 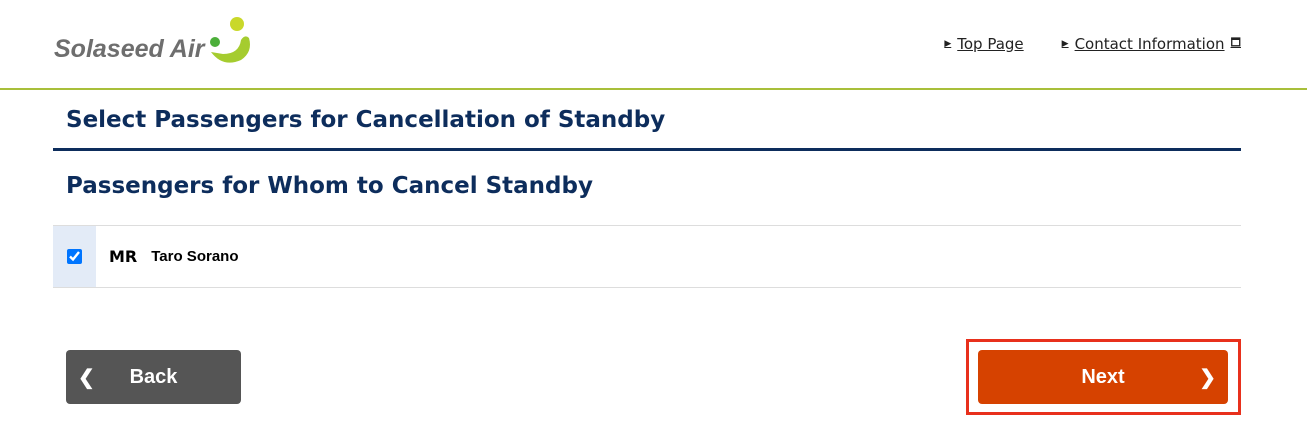 What do you see at coordinates (1151, 43) in the screenshot?
I see `contact-information-link: ▶ Contact Information 🗖` at bounding box center [1151, 43].